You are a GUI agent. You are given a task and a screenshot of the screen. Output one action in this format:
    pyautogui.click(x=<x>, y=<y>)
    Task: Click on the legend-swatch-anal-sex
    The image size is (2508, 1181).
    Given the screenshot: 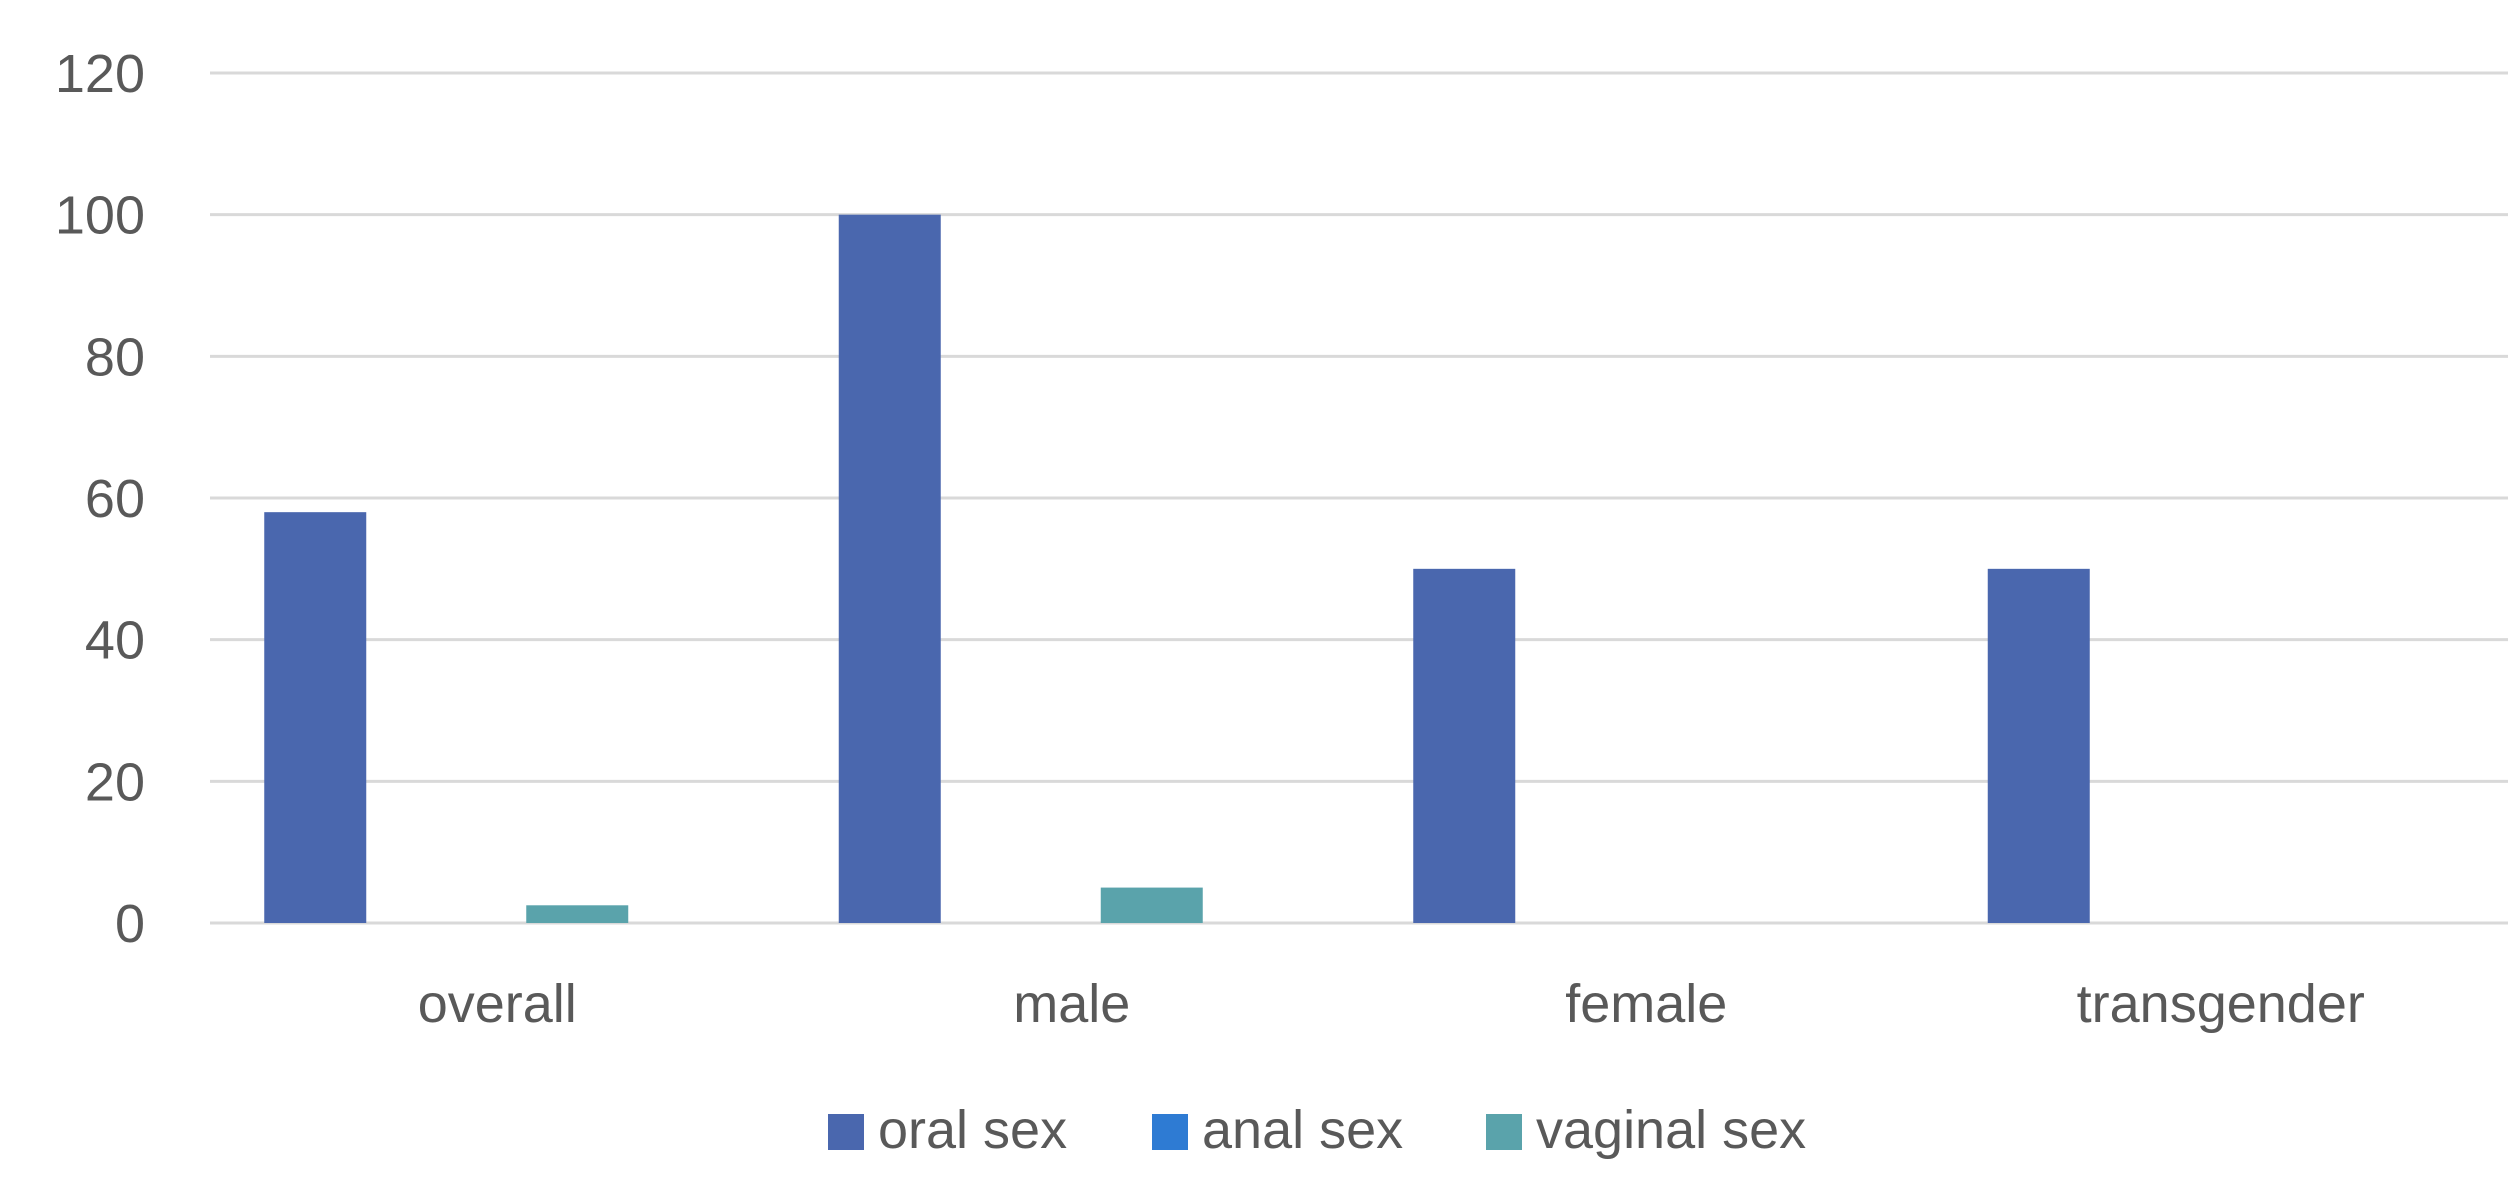 What is the action you would take?
    pyautogui.click(x=1170, y=1132)
    